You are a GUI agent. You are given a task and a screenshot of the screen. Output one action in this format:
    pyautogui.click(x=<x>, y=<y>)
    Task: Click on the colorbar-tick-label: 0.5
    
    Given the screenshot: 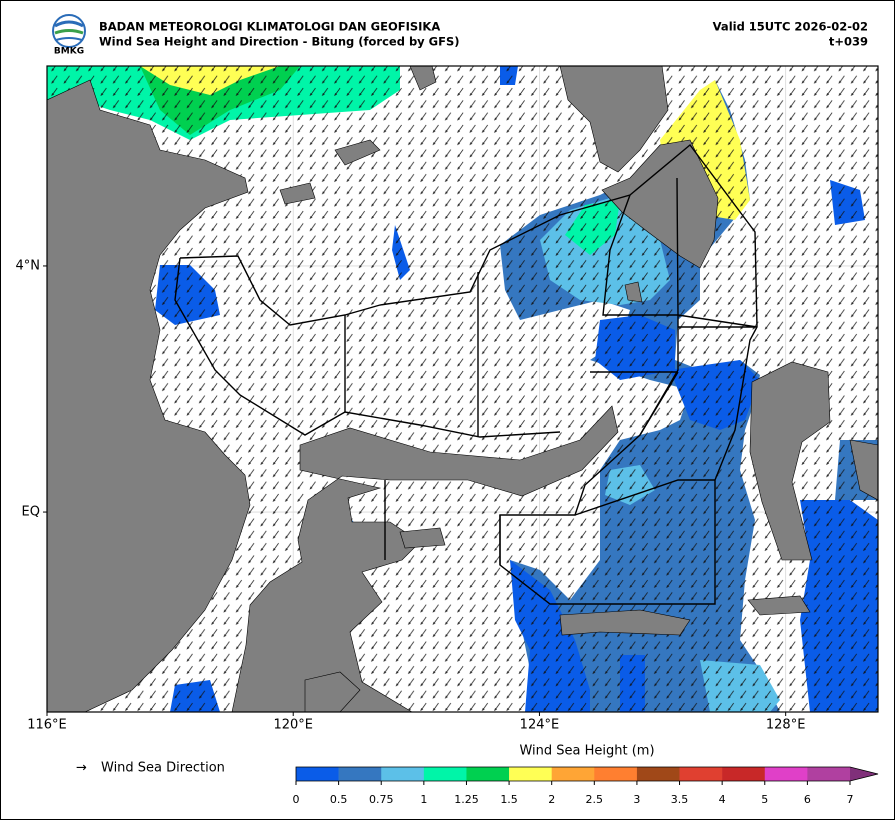 What is the action you would take?
    pyautogui.click(x=339, y=799)
    